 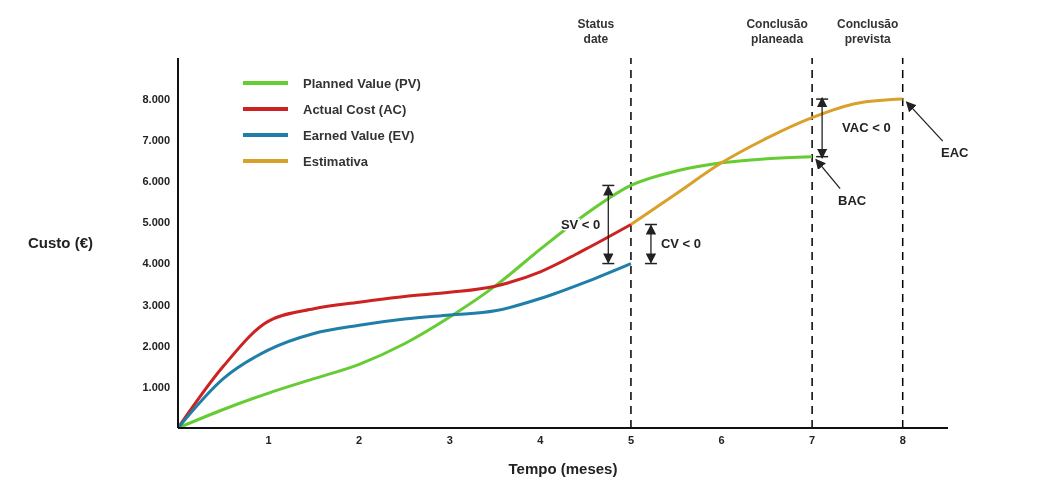 What do you see at coordinates (60, 243) in the screenshot?
I see `y-axis-title: Custo (€)` at bounding box center [60, 243].